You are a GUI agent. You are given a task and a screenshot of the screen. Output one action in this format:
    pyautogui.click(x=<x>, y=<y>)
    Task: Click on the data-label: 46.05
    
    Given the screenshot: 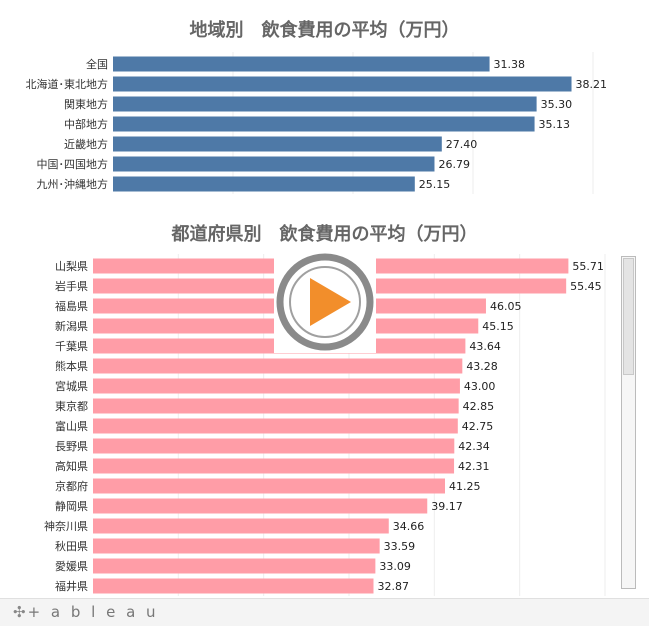 What is the action you would take?
    pyautogui.click(x=505, y=306)
    